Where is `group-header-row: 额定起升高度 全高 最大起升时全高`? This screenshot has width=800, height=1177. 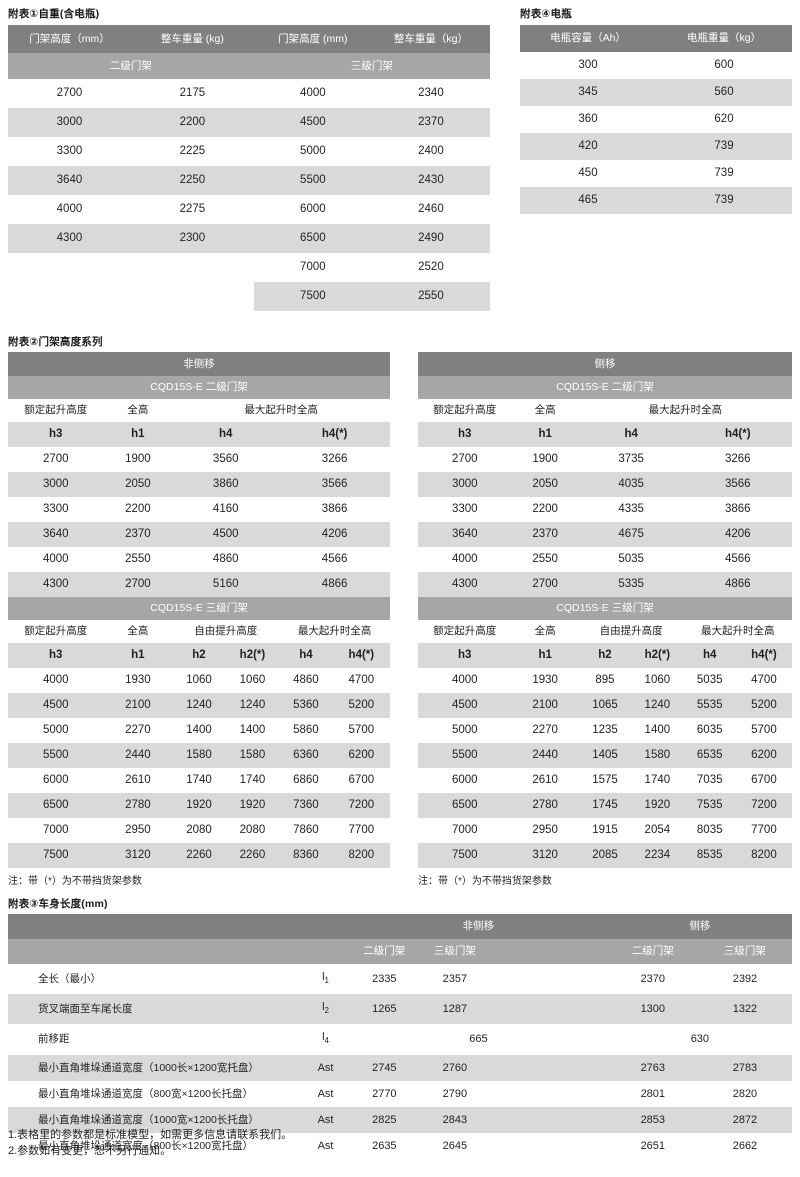
group-header-row: 额定起升高度 全高 最大起升时全高 is located at coordinates (199, 410).